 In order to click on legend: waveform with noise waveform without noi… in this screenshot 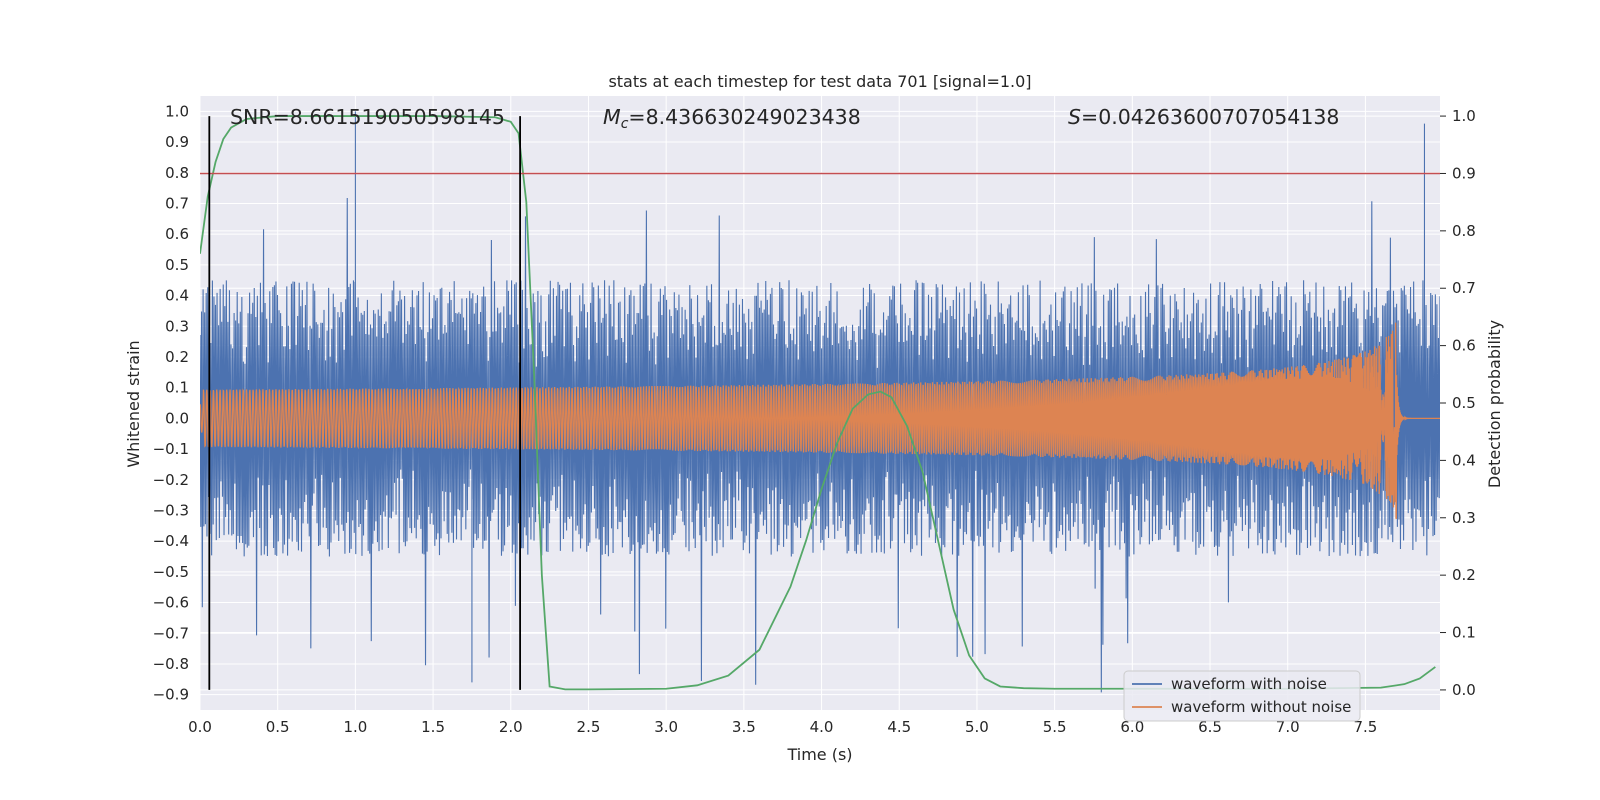, I will do `click(1242, 696)`.